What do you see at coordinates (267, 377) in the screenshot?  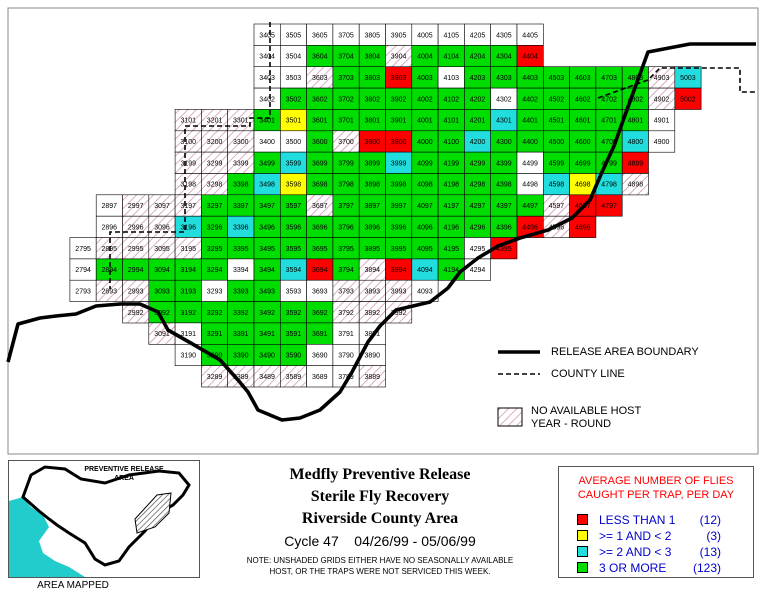 I see `grid-cell-label: 3489` at bounding box center [267, 377].